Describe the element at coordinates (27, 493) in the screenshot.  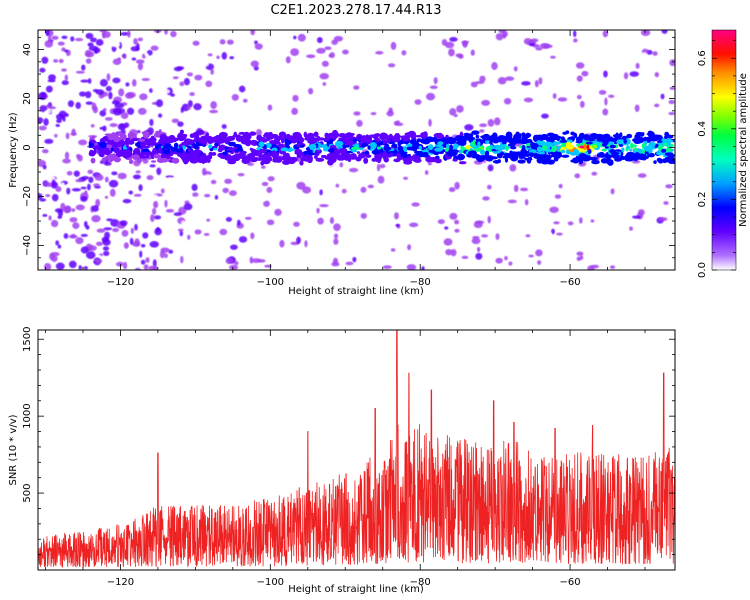
I see `y-tick-label: 500` at that location.